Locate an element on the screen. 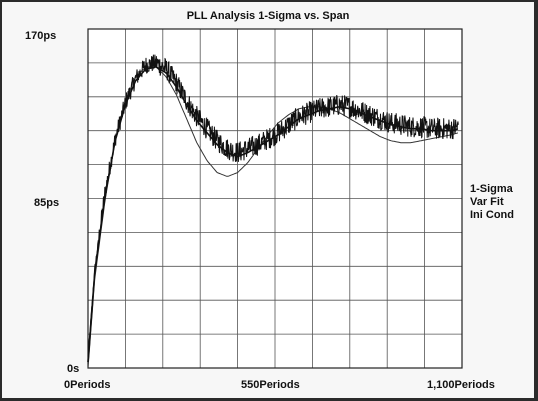  y-tick-label-mid: 85ps is located at coordinates (47, 203).